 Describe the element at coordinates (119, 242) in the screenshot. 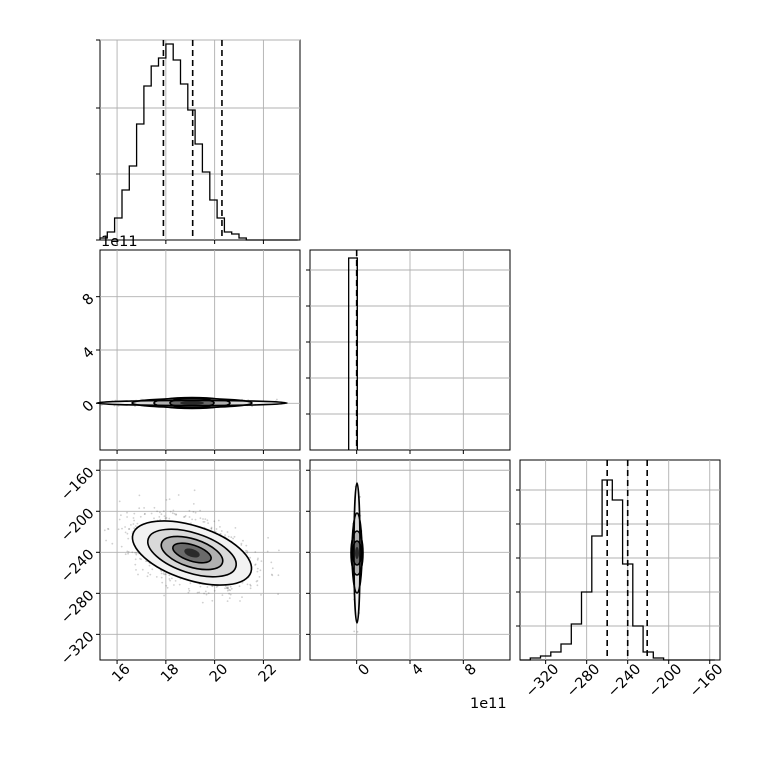

I see `offset-label-row1: 1e11` at that location.